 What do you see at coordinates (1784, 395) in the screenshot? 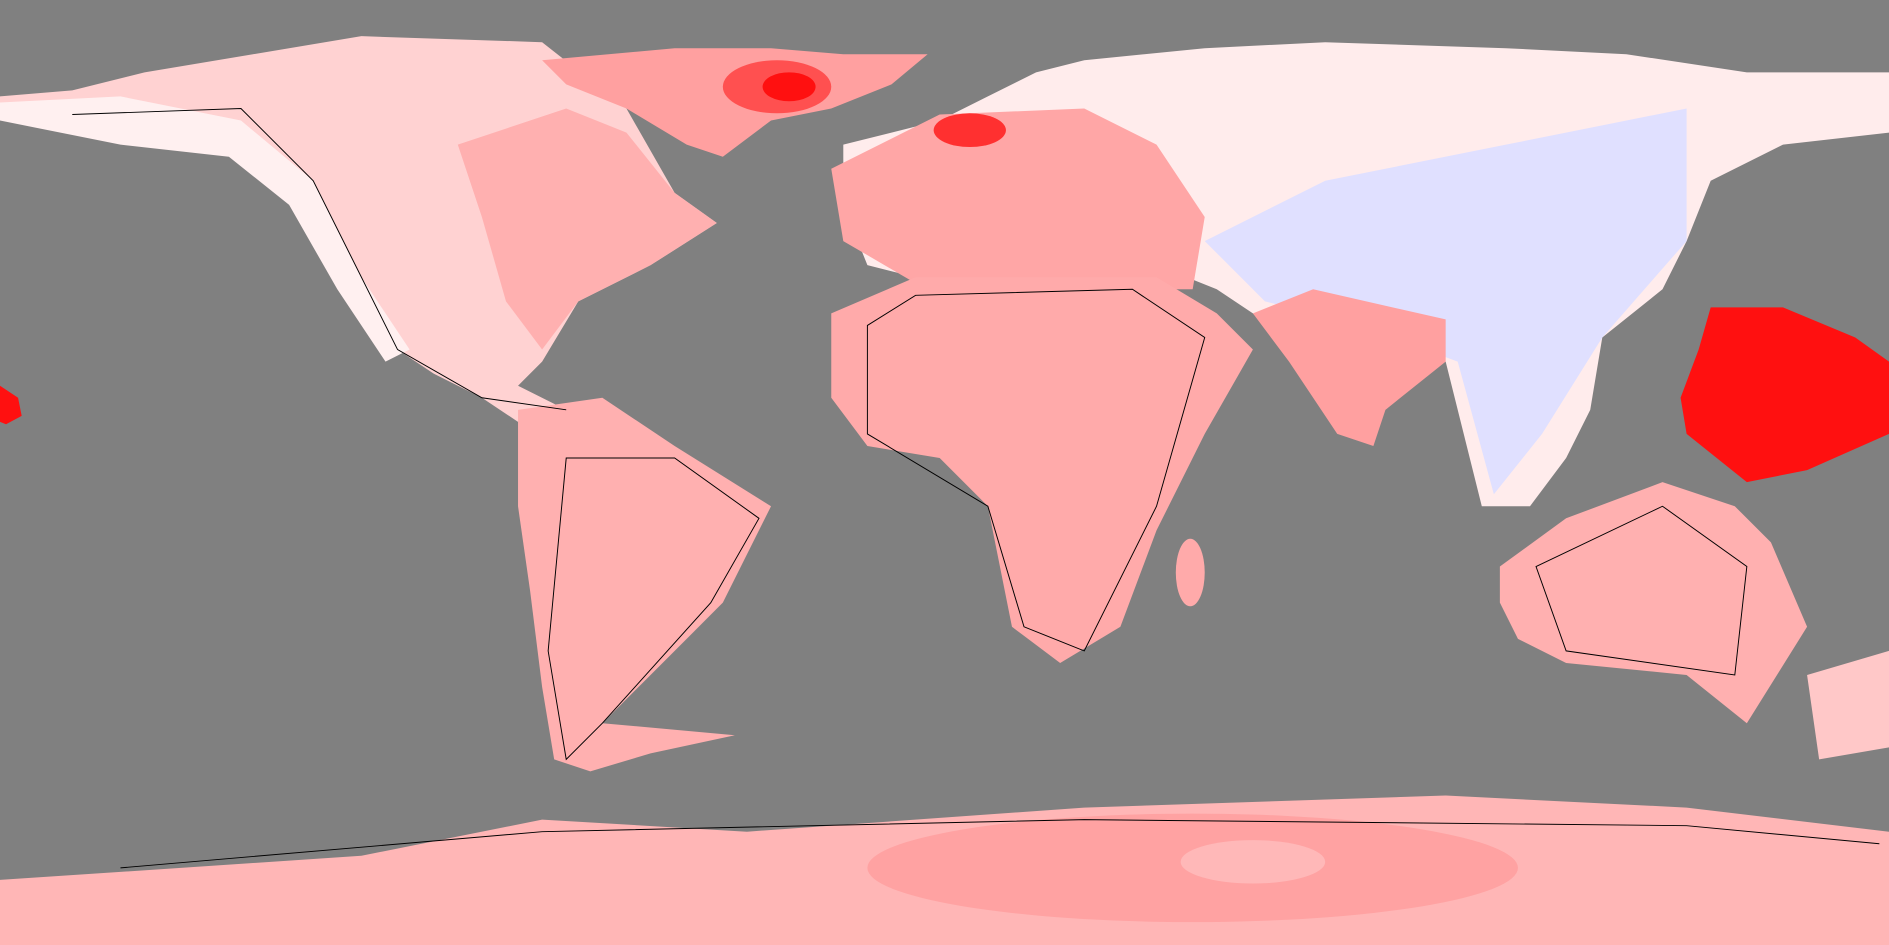
I see `pacific-hotspot` at bounding box center [1784, 395].